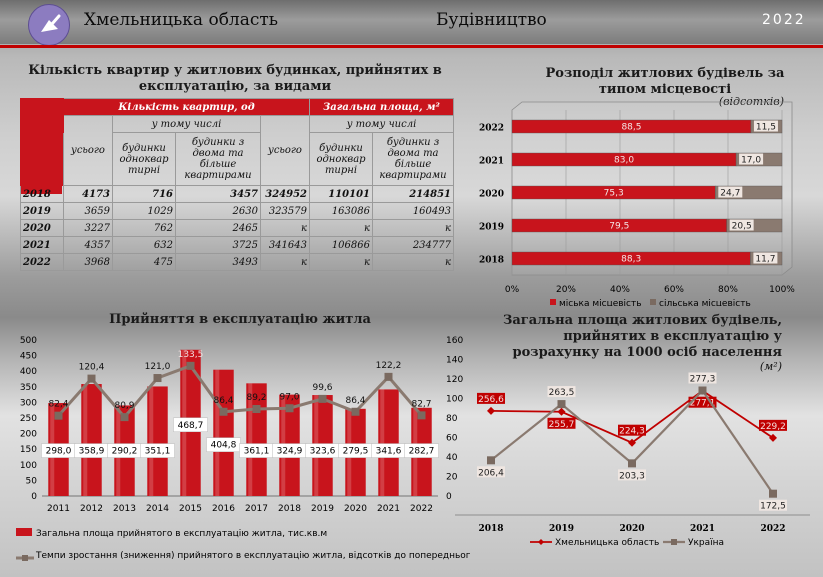 The width and height of the screenshot is (823, 577). What do you see at coordinates (58, 405) in the screenshot?
I see `growth-label: 82,4` at bounding box center [58, 405].